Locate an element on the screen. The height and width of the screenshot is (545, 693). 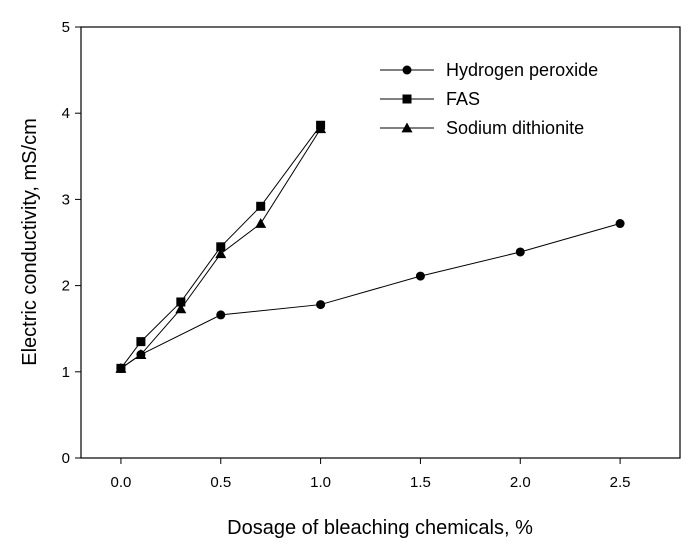
x-tick-label: 0.0 is located at coordinates (121, 482).